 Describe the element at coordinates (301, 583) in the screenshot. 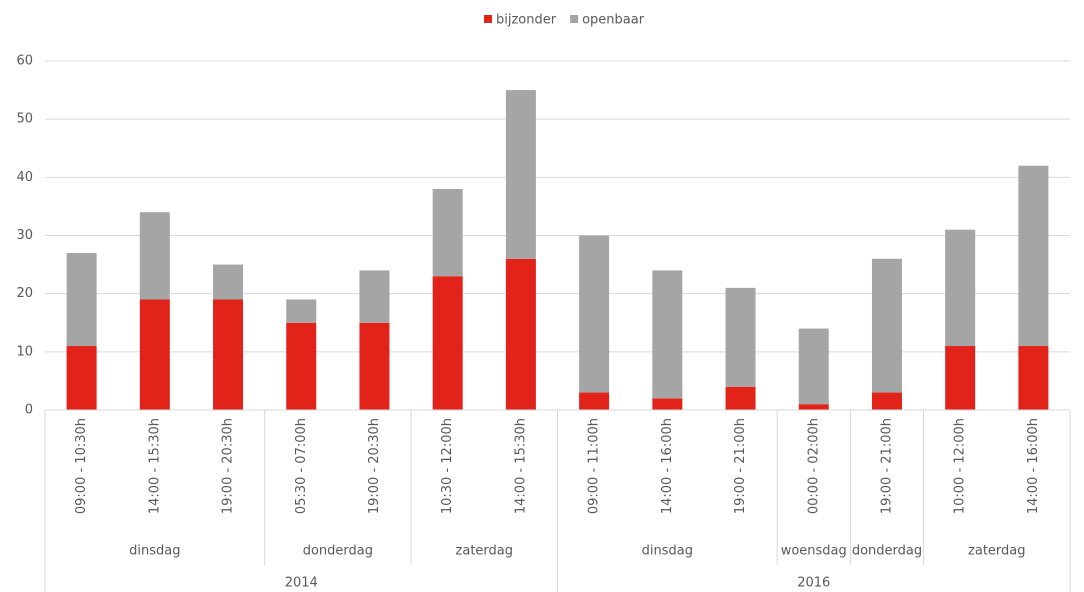

I see `year-label: 2014` at that location.